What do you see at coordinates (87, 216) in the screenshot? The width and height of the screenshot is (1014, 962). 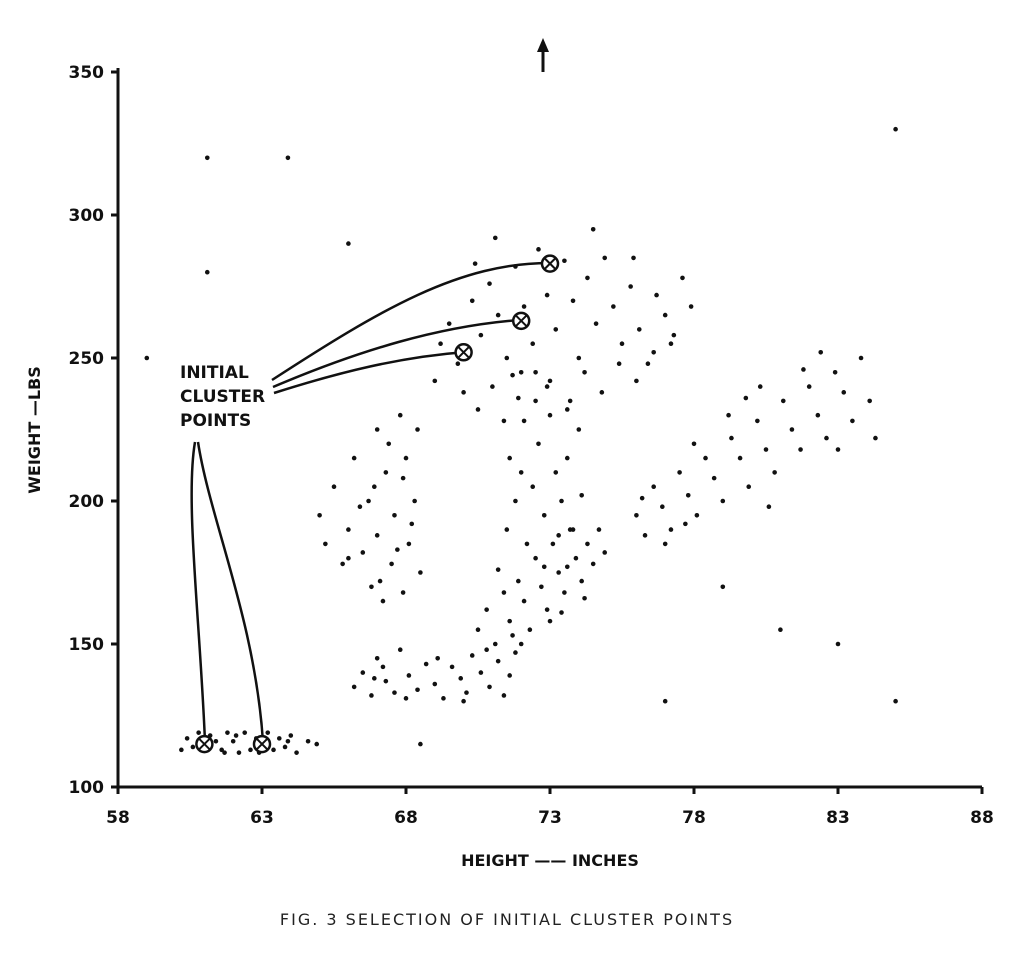 I see `y-tick-label-300: 300` at bounding box center [87, 216].